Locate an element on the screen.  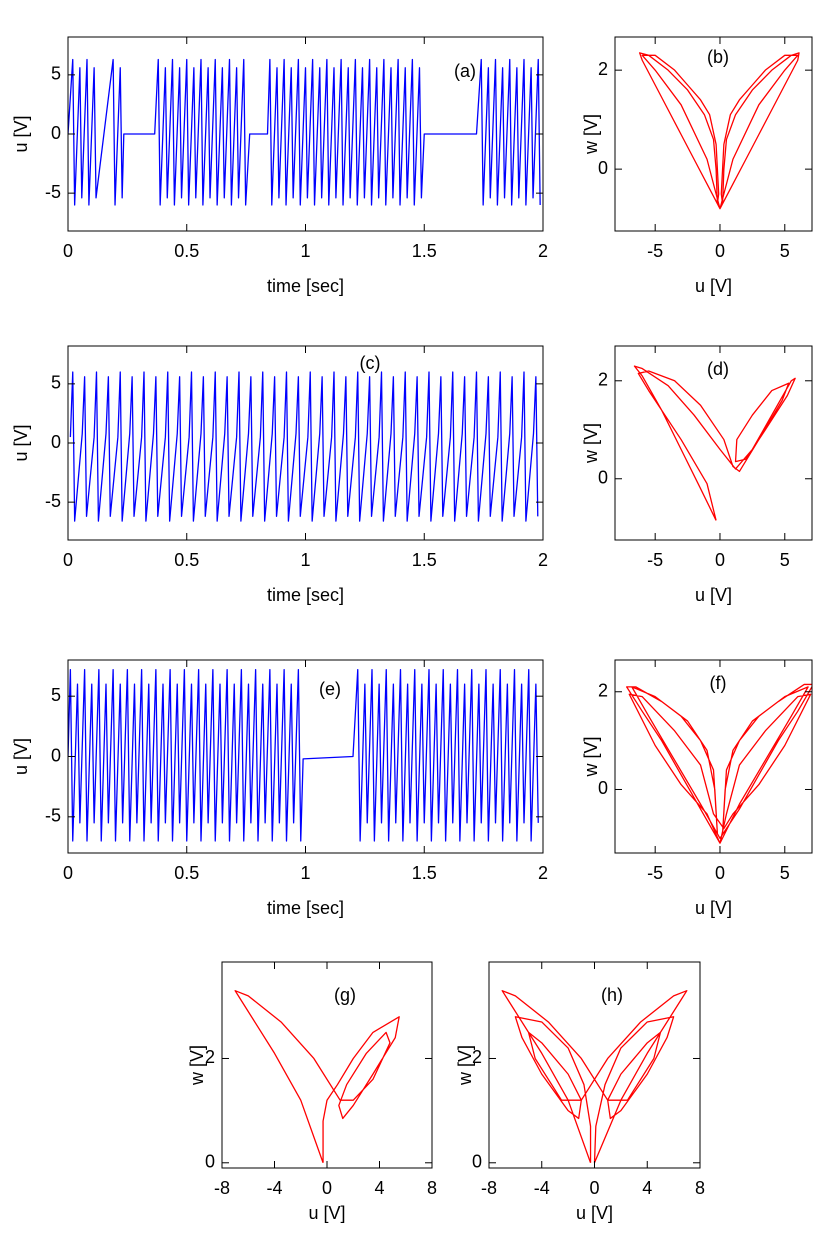
panel-label: (f) is located at coordinates (718, 683).